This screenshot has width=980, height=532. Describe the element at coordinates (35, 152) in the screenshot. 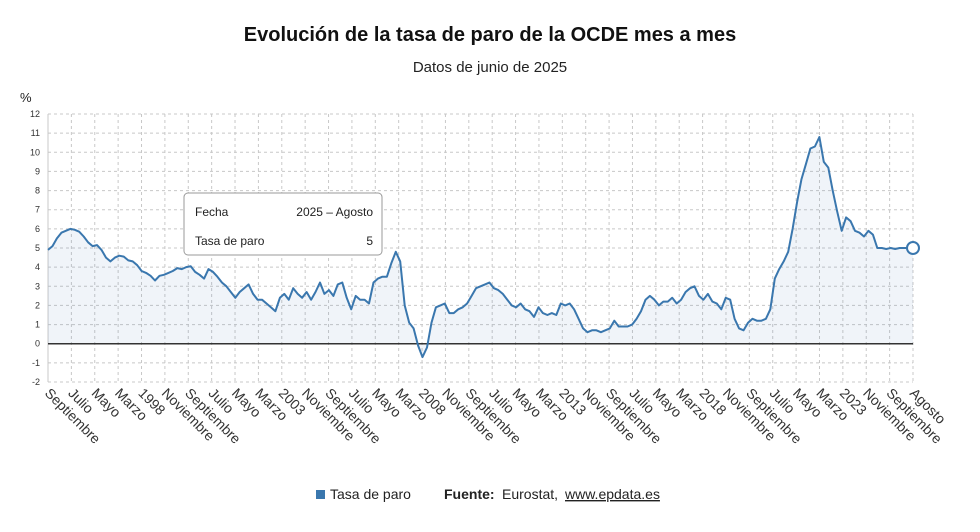

I see `y-tick-label: 10` at that location.